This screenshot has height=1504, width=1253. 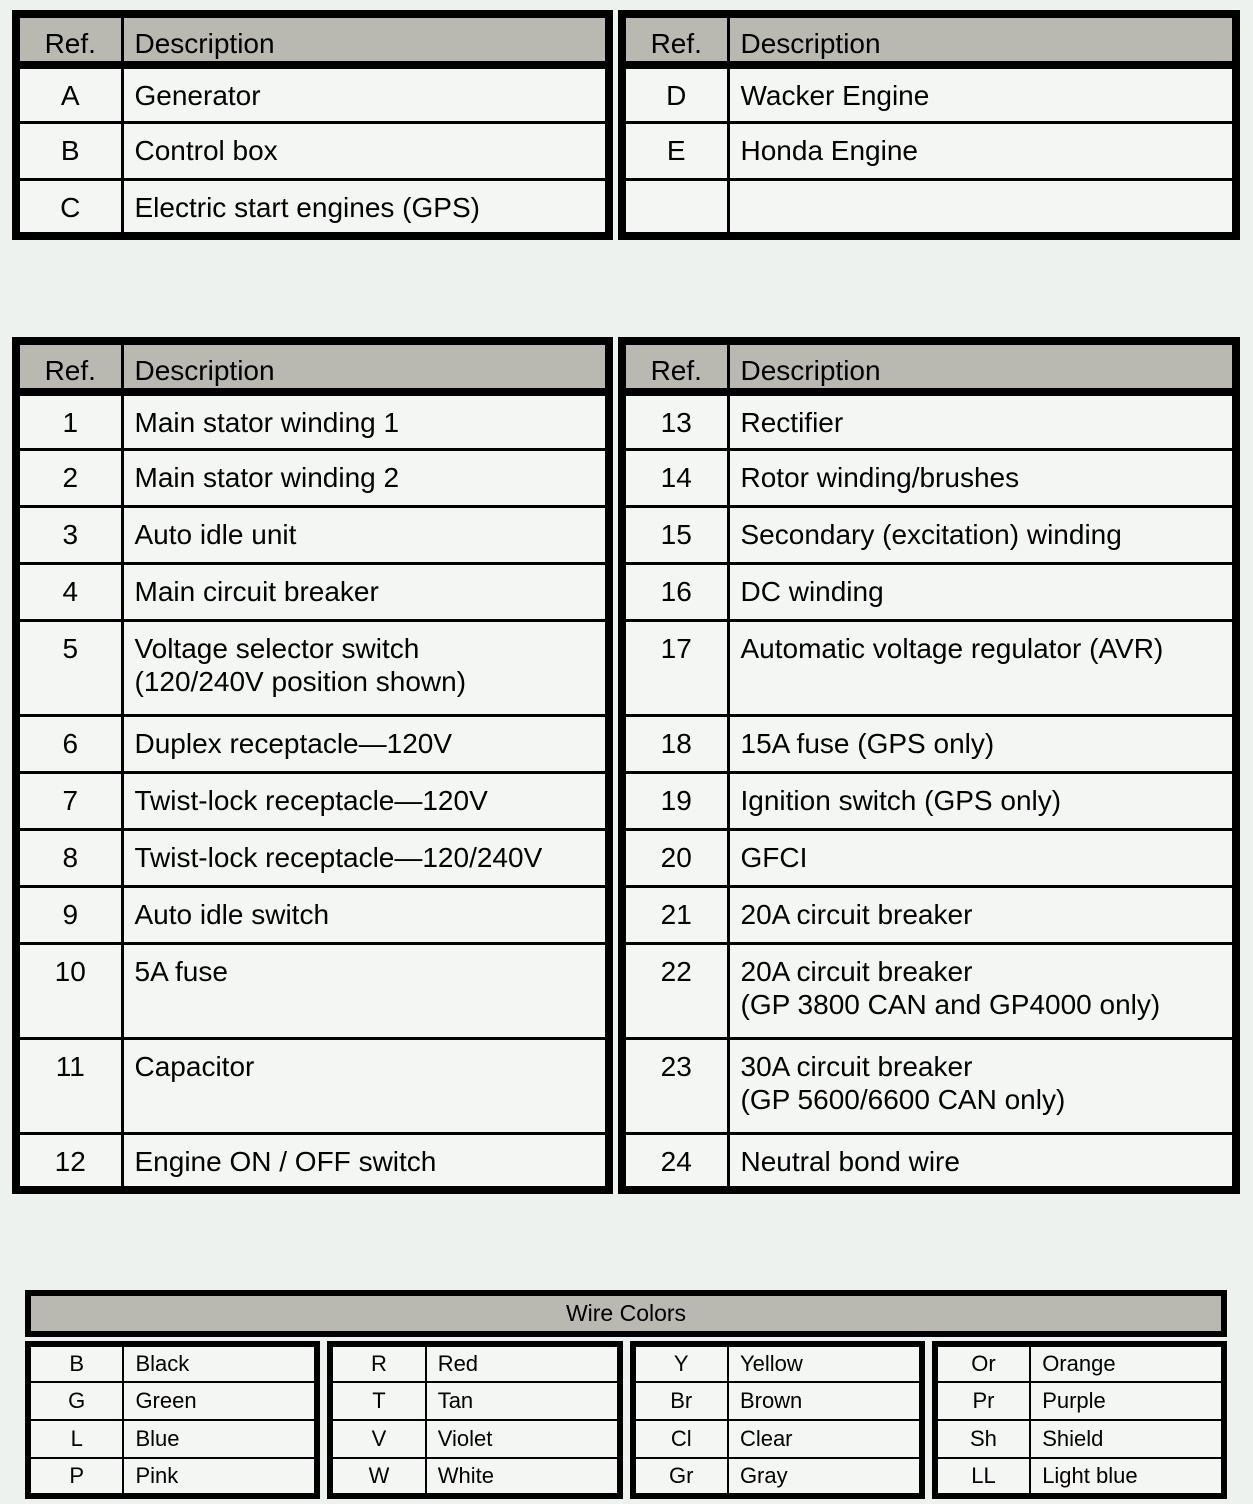 What do you see at coordinates (675, 857) in the screenshot?
I see `ref-cell: 20` at bounding box center [675, 857].